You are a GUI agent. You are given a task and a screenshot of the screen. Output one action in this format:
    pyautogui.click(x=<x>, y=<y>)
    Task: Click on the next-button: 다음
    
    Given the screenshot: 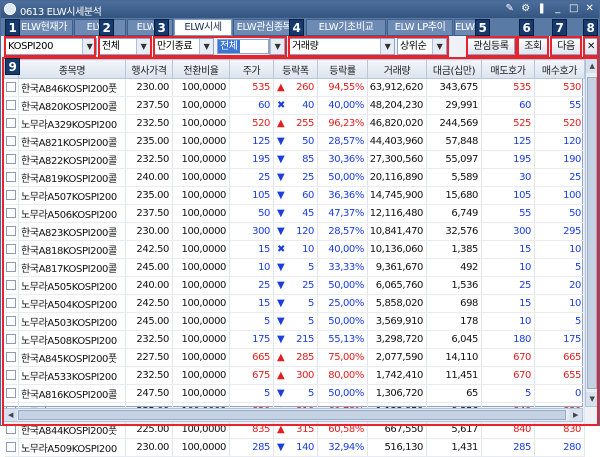 What is the action you would take?
    pyautogui.click(x=566, y=46)
    